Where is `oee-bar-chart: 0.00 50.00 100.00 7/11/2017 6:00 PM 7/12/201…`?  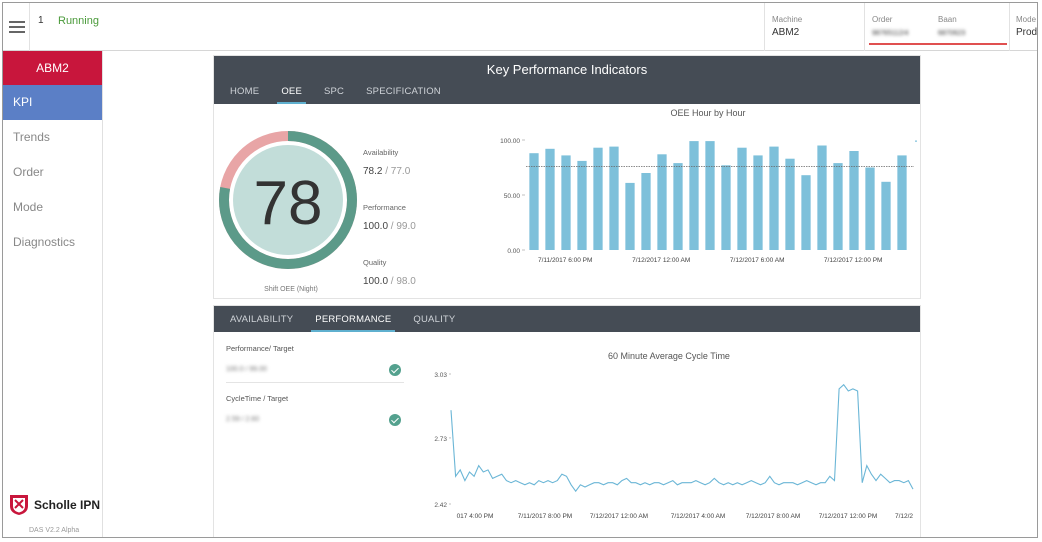 oee-bar-chart: 0.00 50.00 100.00 7/11/2017 6:00 PM 7/12/201… is located at coordinates (708, 201).